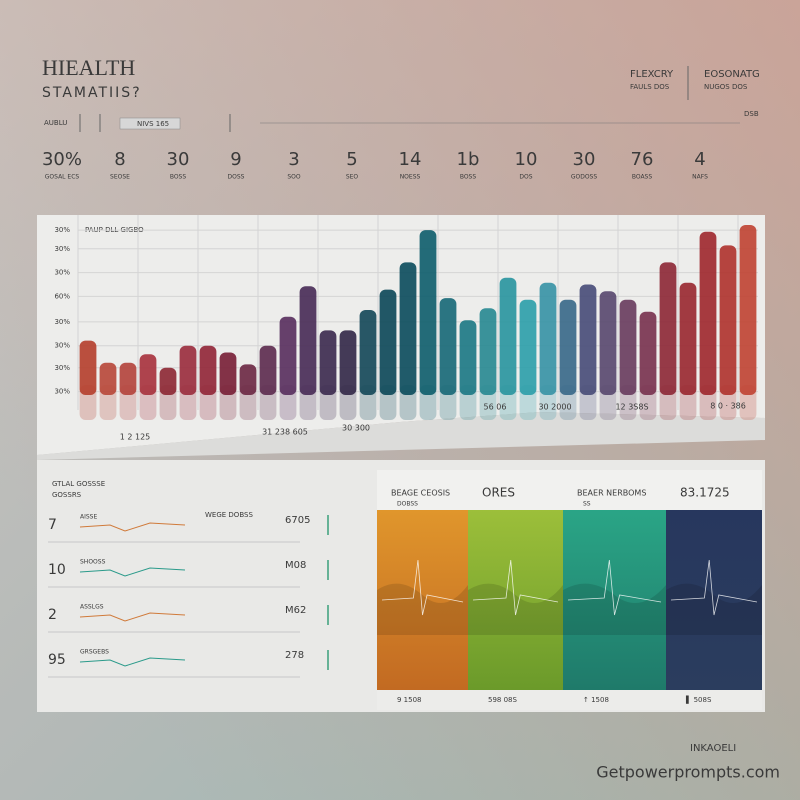 This screenshot has height=800, width=800. What do you see at coordinates (236, 177) in the screenshot?
I see `stat-label: DOSS` at bounding box center [236, 177].